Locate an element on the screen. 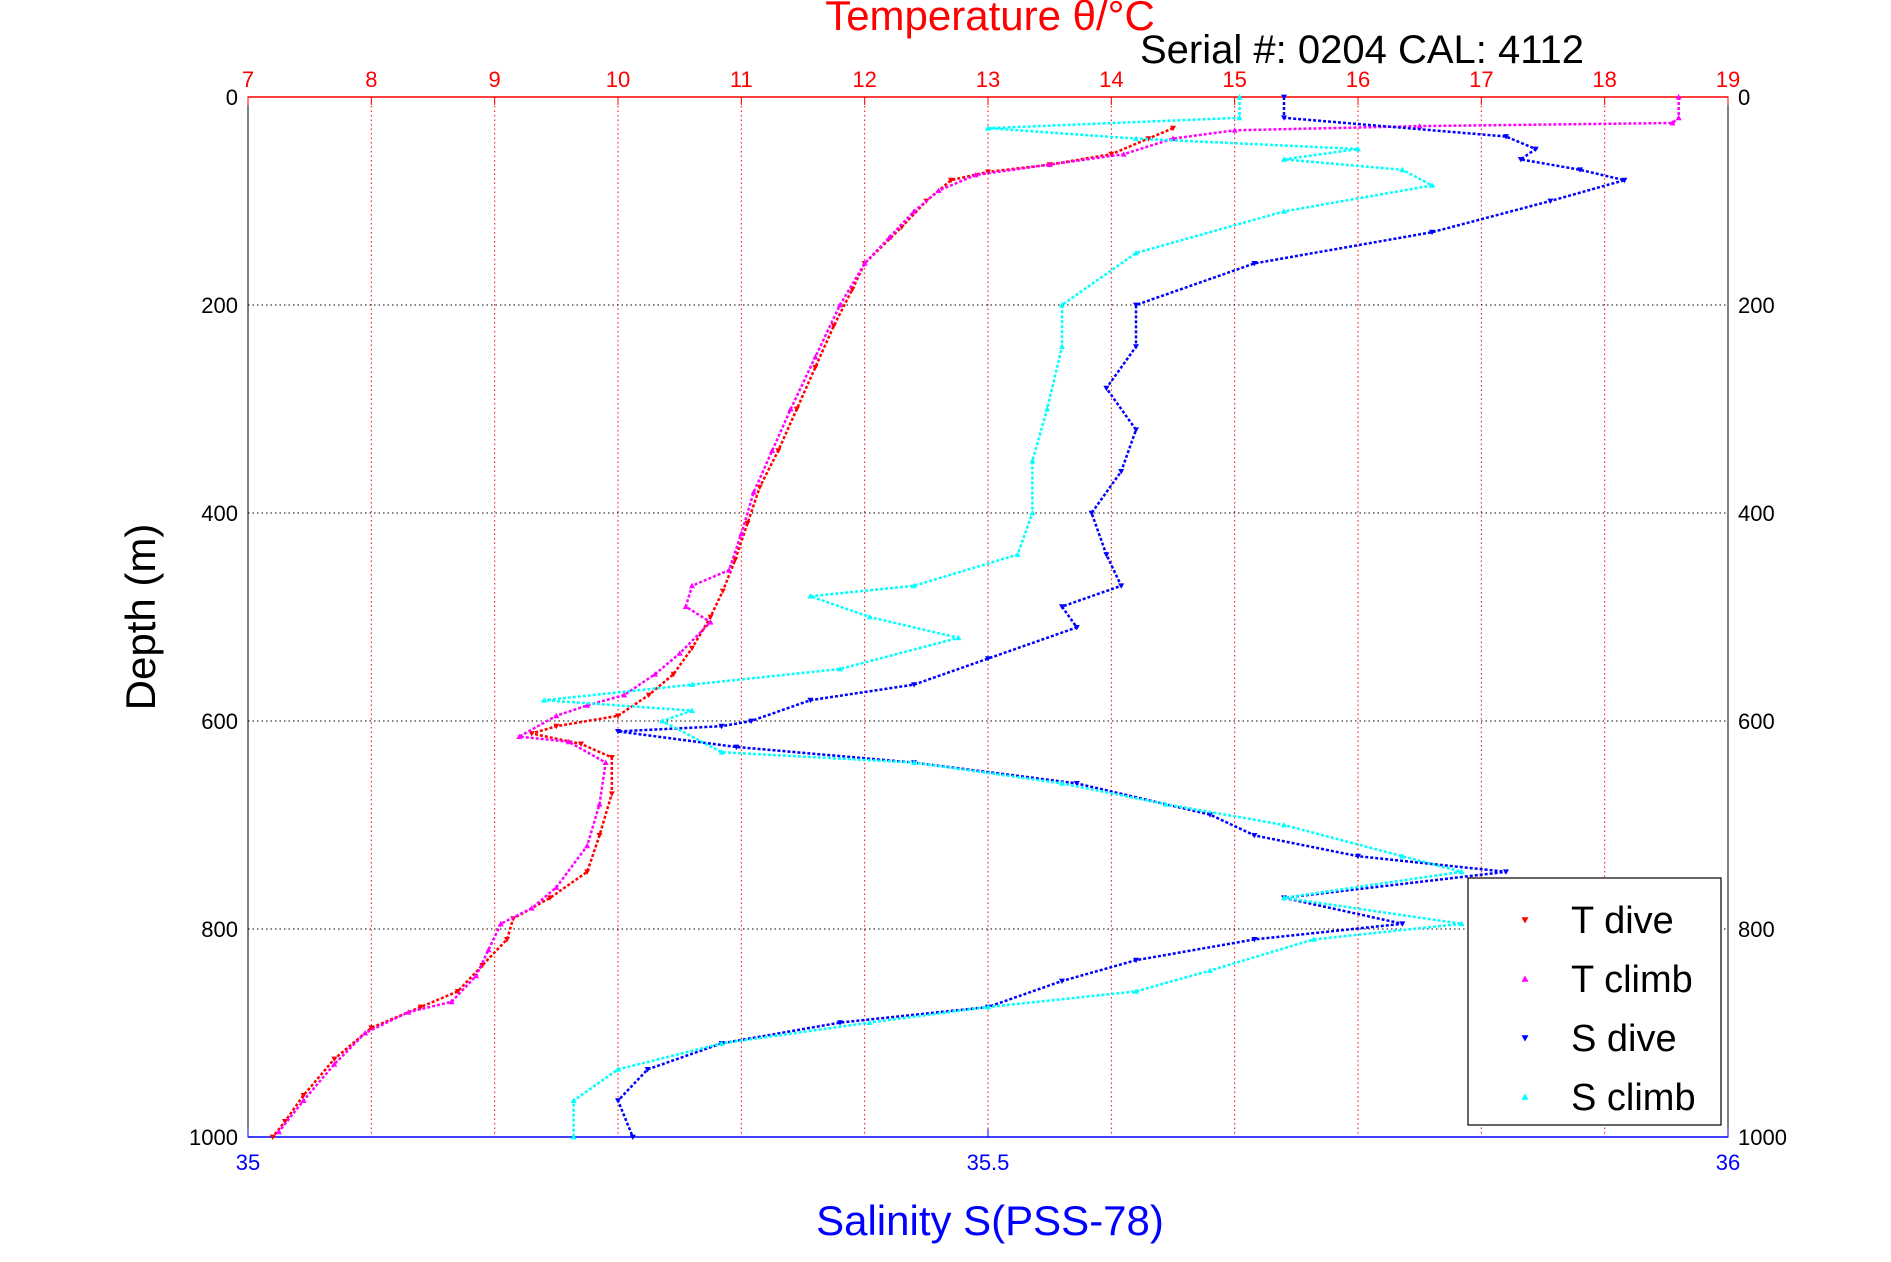  legend-box is located at coordinates (1594, 1001).